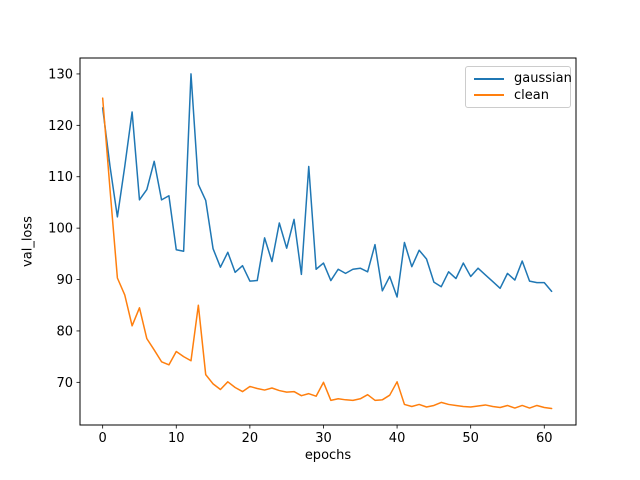  What do you see at coordinates (328, 455) in the screenshot?
I see `x-axis-label: epochs` at bounding box center [328, 455].